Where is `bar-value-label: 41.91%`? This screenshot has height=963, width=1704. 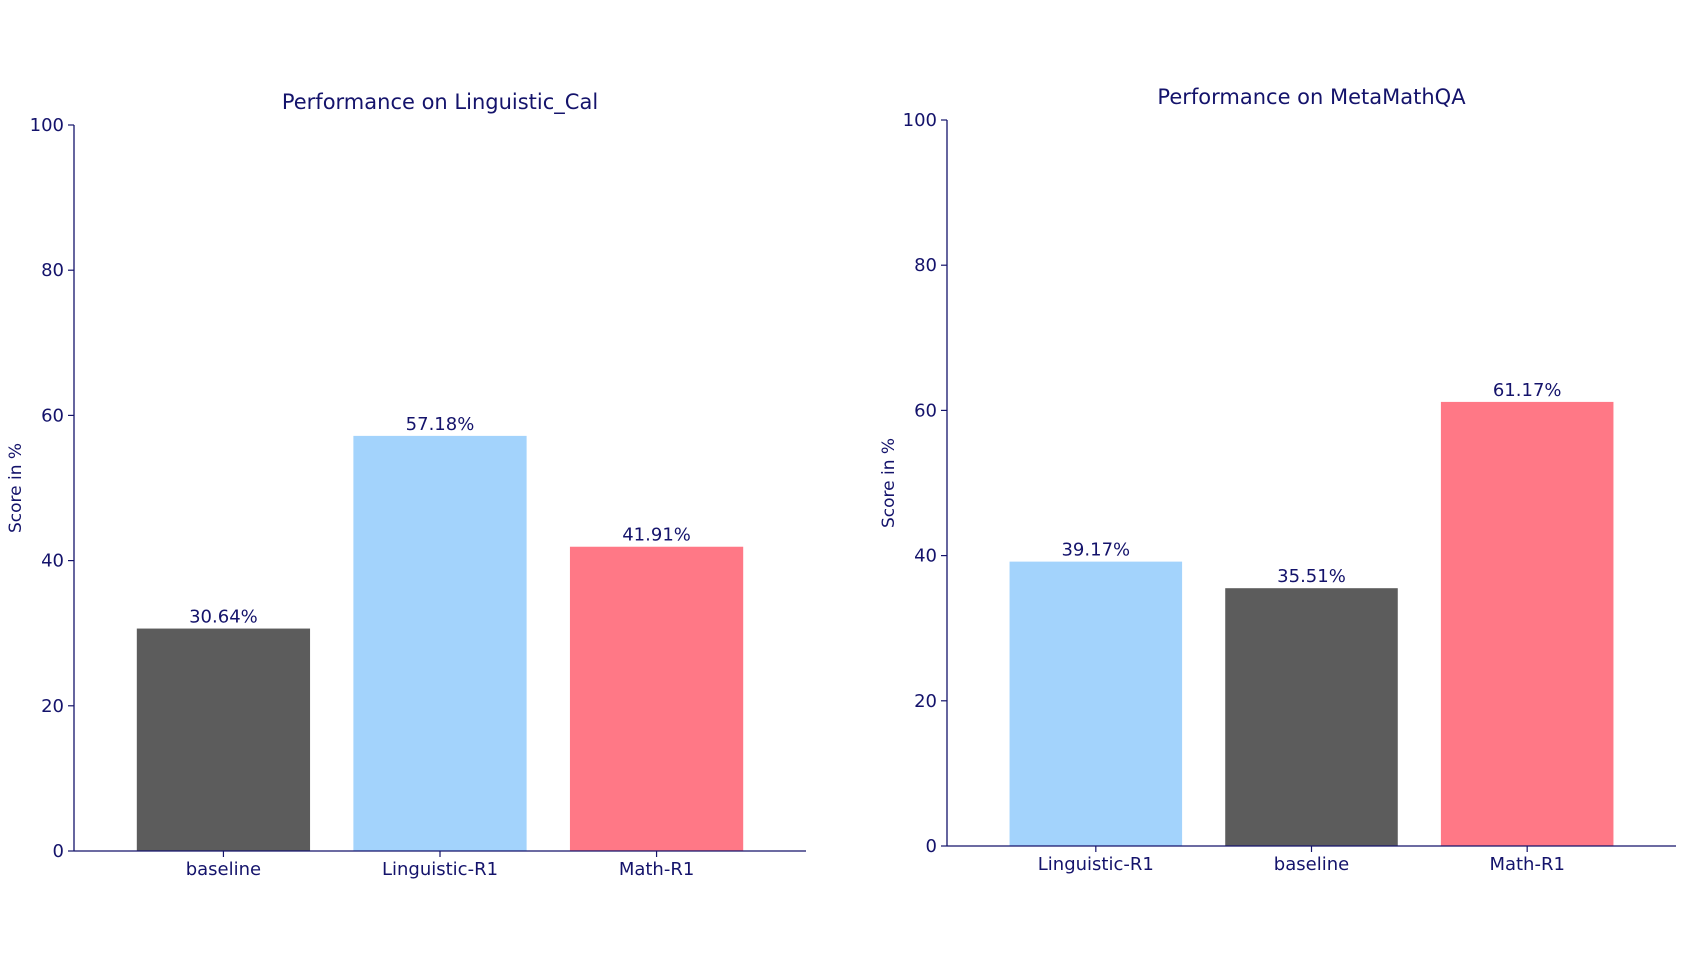
bar-value-label: 41.91% is located at coordinates (656, 535).